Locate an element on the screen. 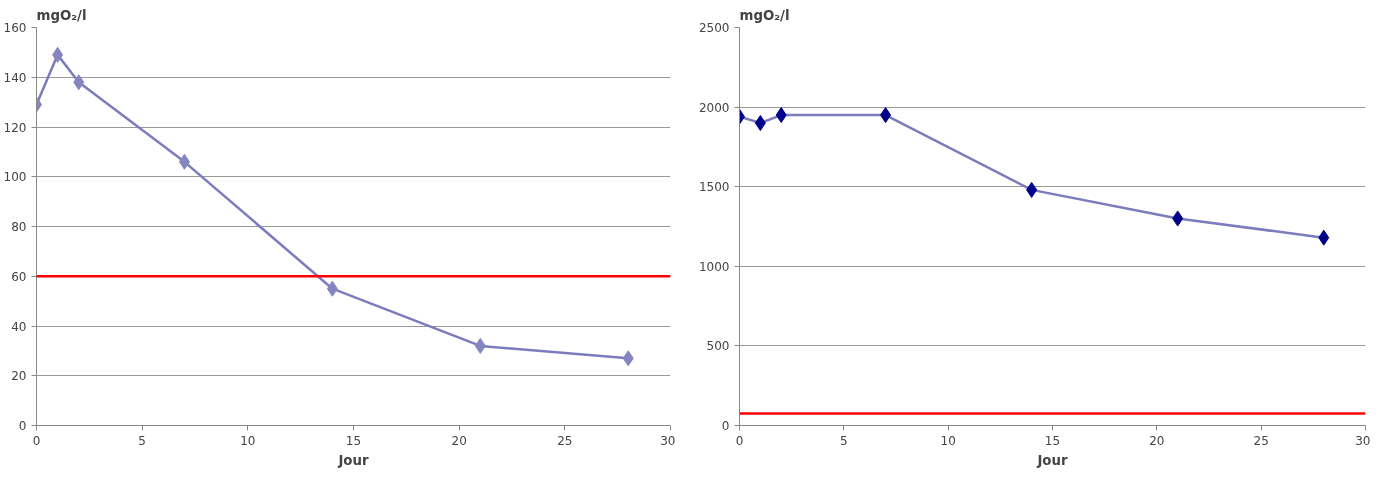 The image size is (1380, 493). y-tick-label: 100 is located at coordinates (15, 177).